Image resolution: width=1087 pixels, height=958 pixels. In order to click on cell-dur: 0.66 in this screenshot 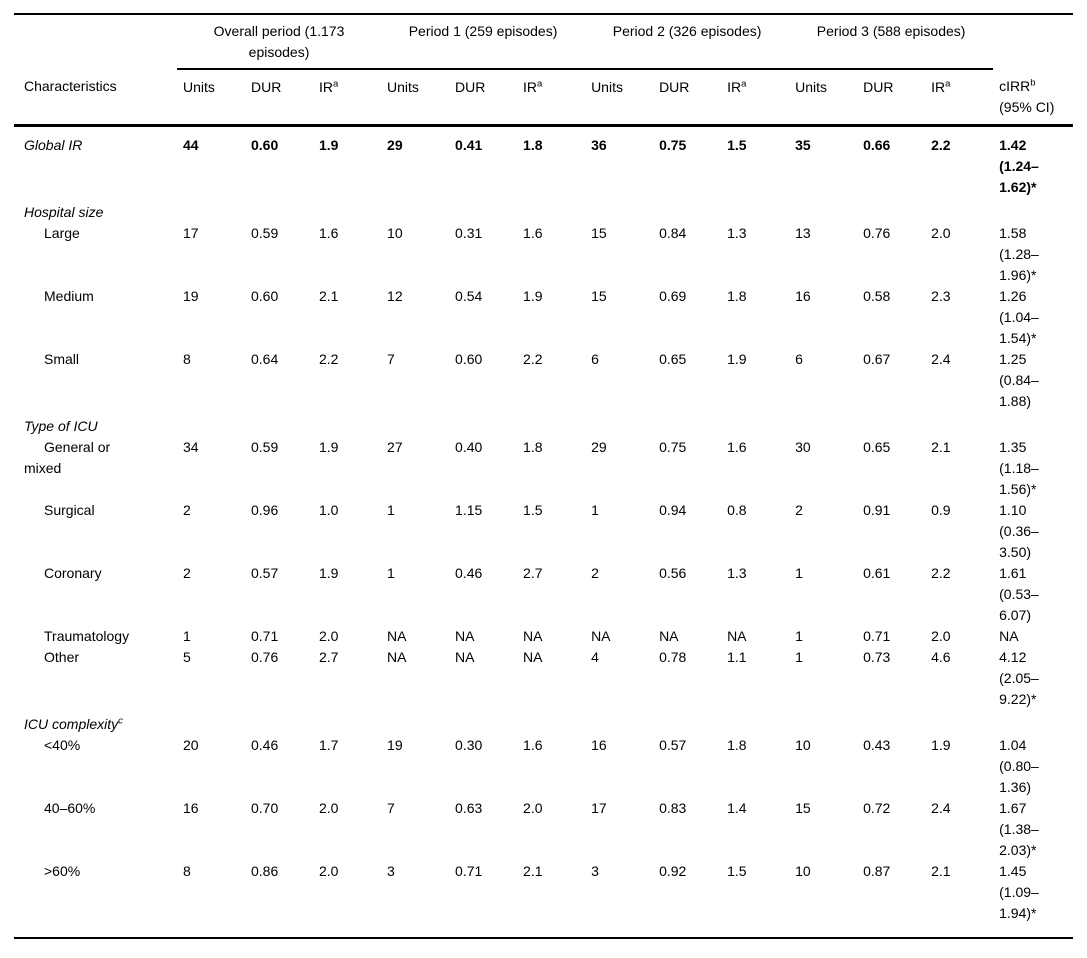, I will do `click(877, 145)`.